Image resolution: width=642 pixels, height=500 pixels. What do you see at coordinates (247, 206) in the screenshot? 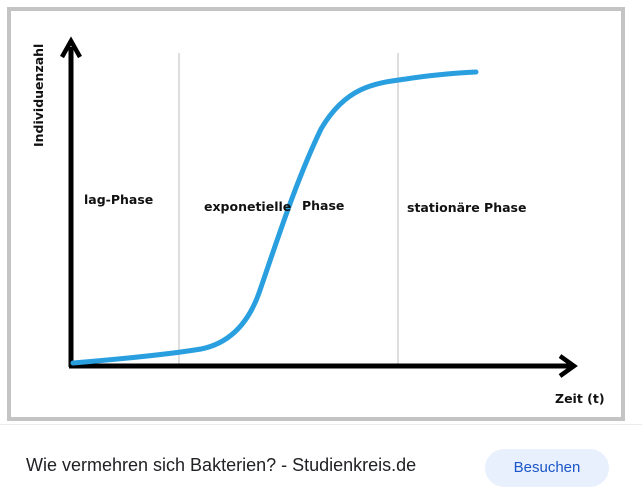
I see `phase-label-exponential: exponetielle` at bounding box center [247, 206].